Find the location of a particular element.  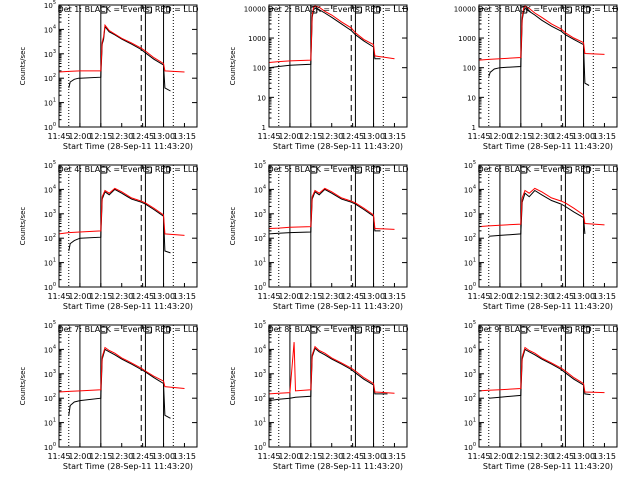

panel-title: Det 6: BLACK = Events, RED = LLD is located at coordinates (548, 169).